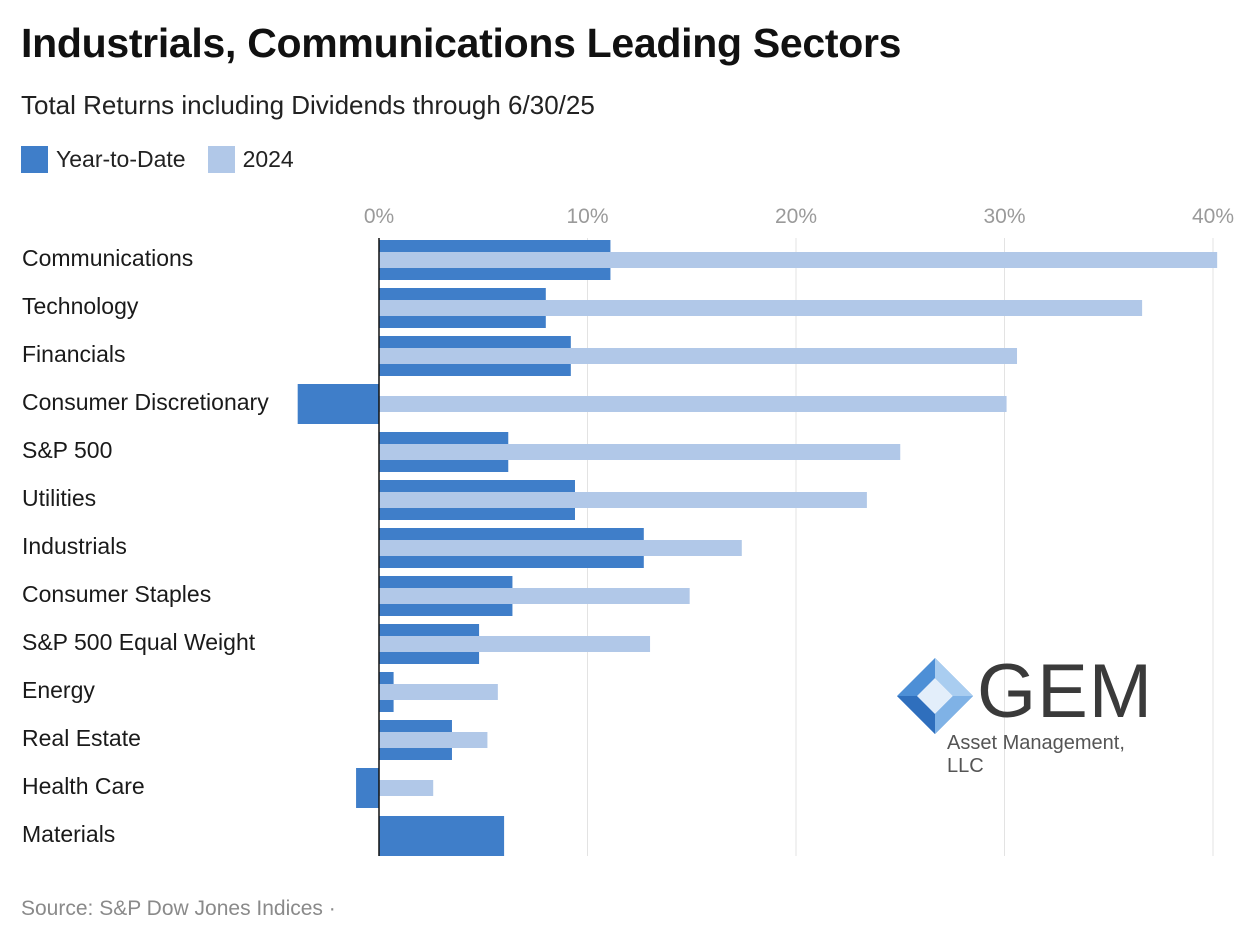  Describe the element at coordinates (145, 402) in the screenshot. I see `category-label: Consumer Discretionary` at that location.